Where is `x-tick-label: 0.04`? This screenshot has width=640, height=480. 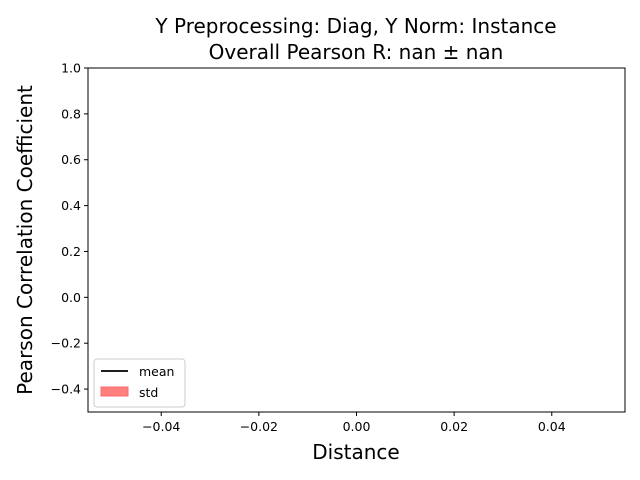 x-tick-label: 0.04 is located at coordinates (552, 426).